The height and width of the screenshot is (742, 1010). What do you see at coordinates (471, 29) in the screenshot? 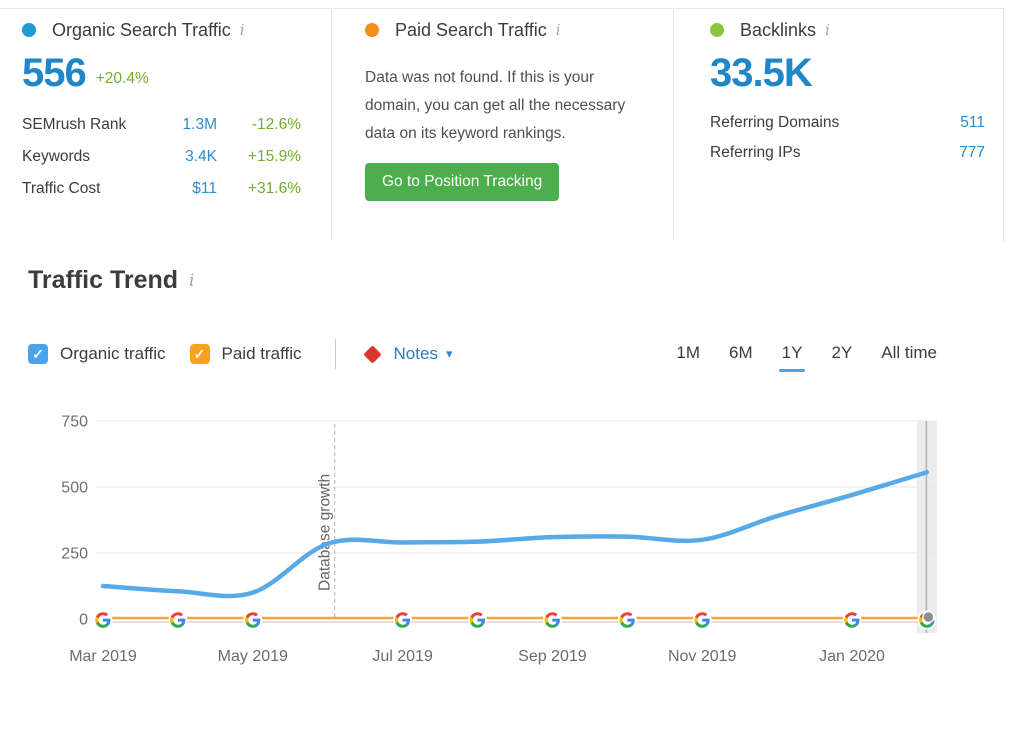
I see `card-title: Paid Search Traffic` at bounding box center [471, 29].